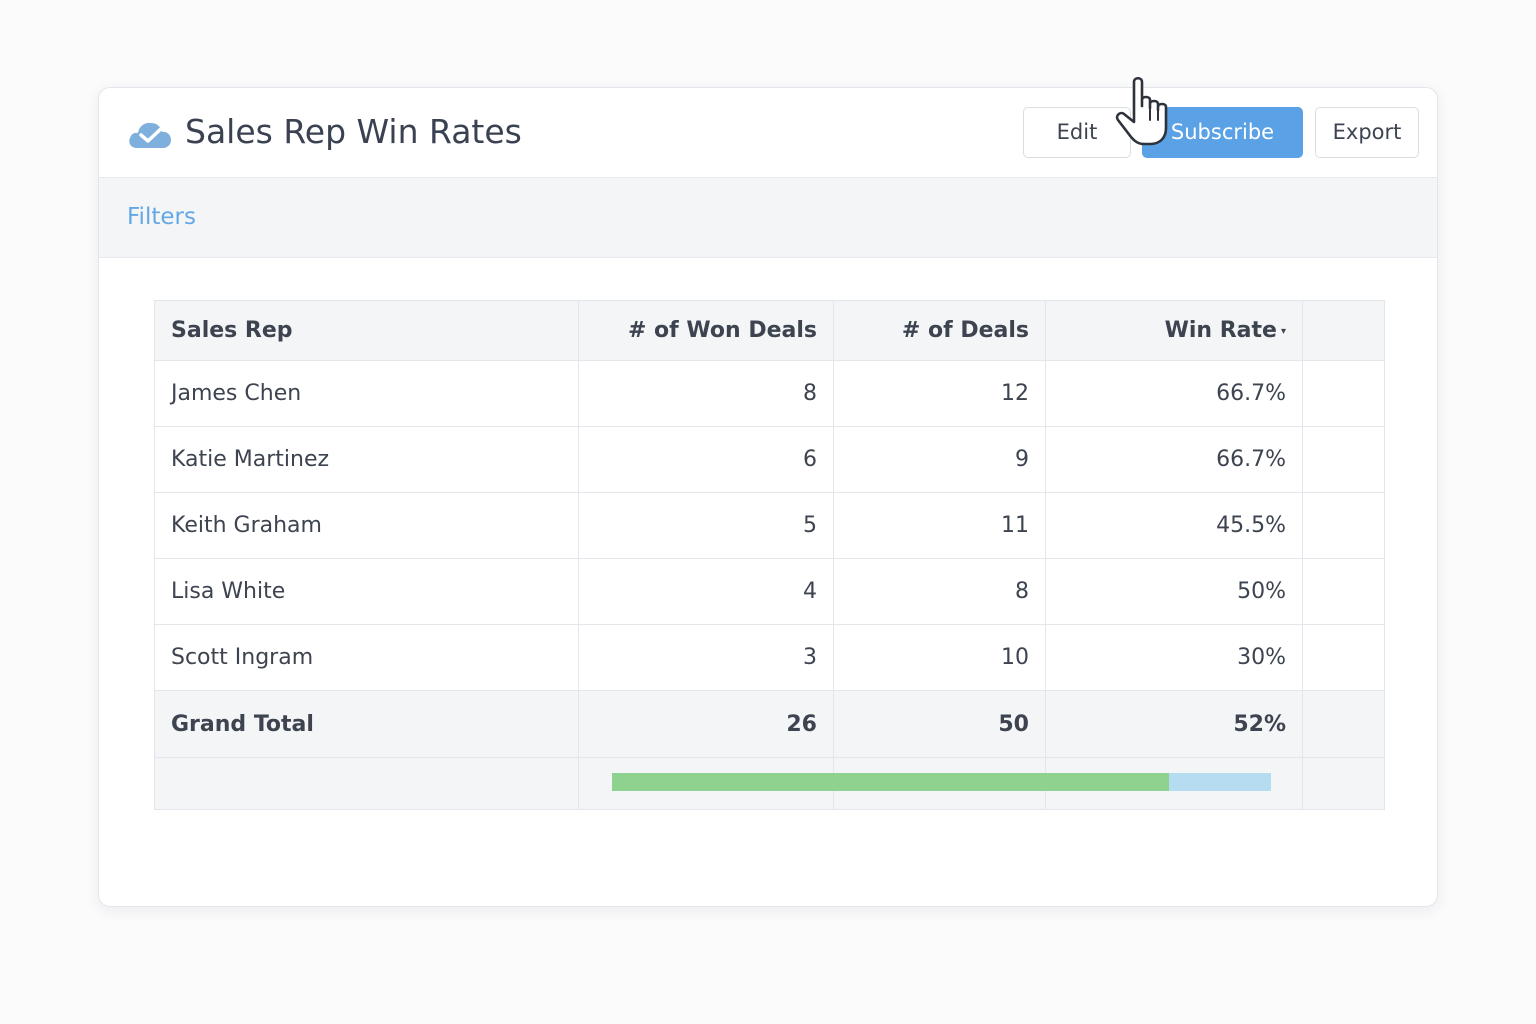  What do you see at coordinates (366, 724) in the screenshot?
I see `total-label: Grand Total` at bounding box center [366, 724].